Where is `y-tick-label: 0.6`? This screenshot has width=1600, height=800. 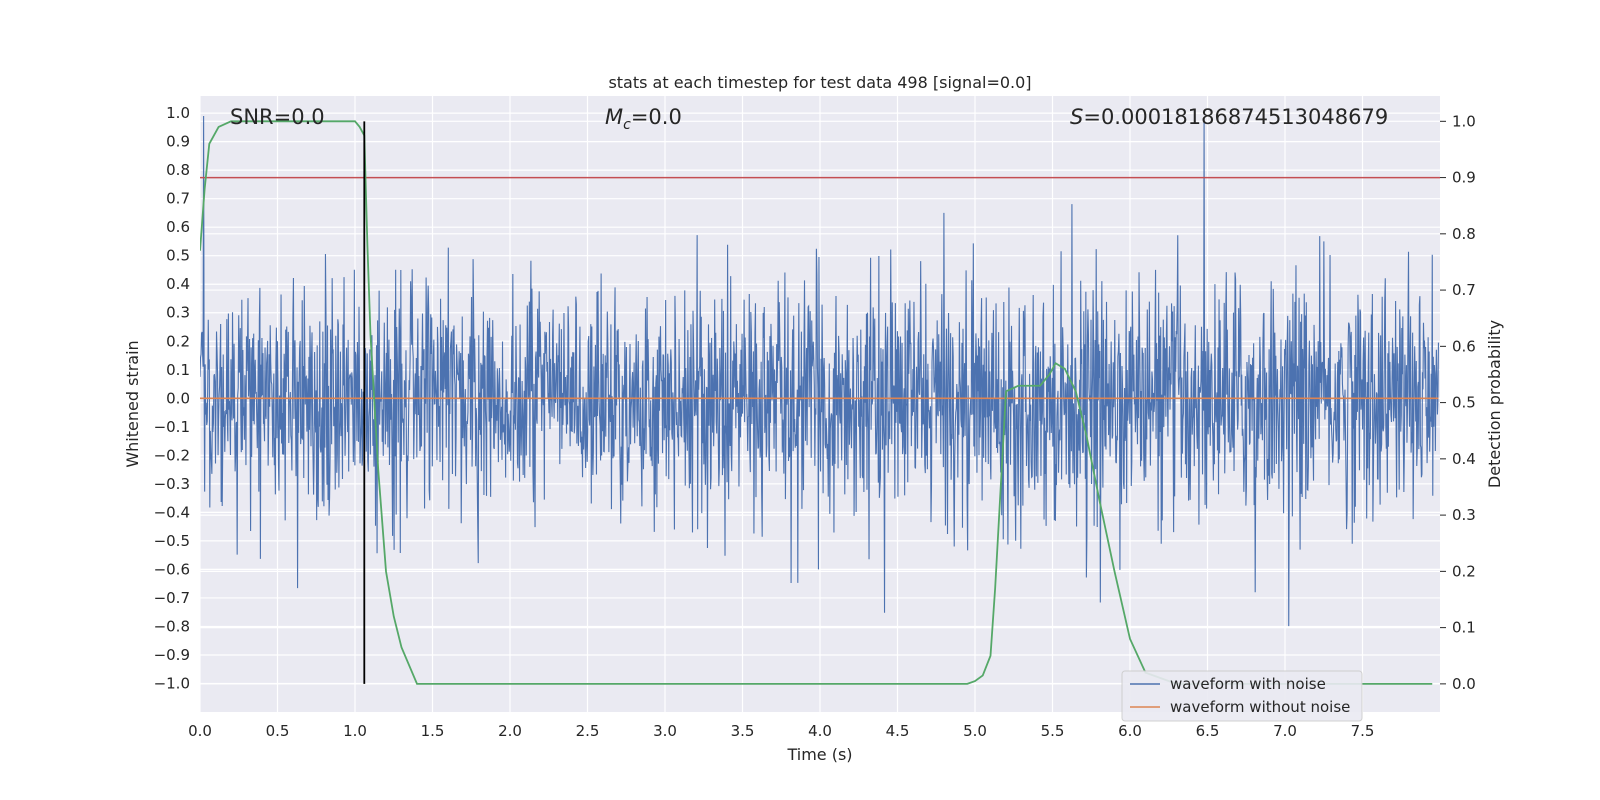
y-tick-label: 0.6 is located at coordinates (178, 227).